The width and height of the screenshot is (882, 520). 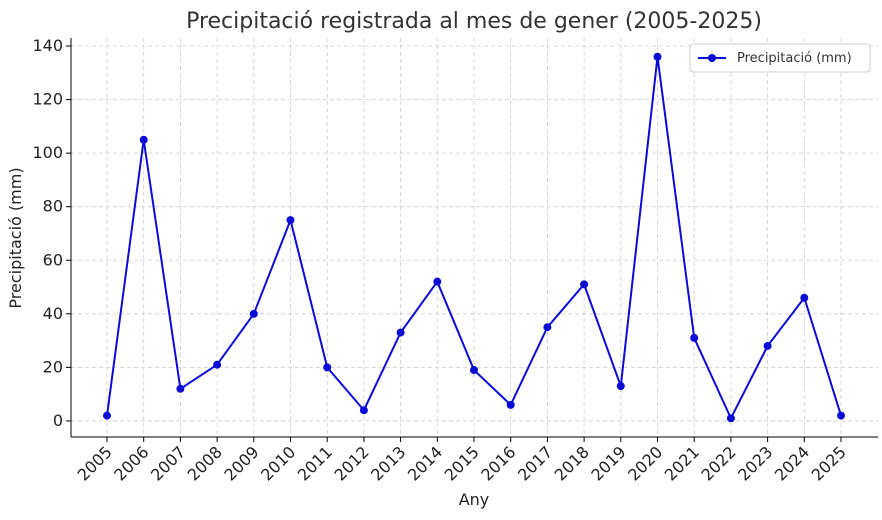 What do you see at coordinates (95, 463) in the screenshot?
I see `x-tick-label: 2005` at bounding box center [95, 463].